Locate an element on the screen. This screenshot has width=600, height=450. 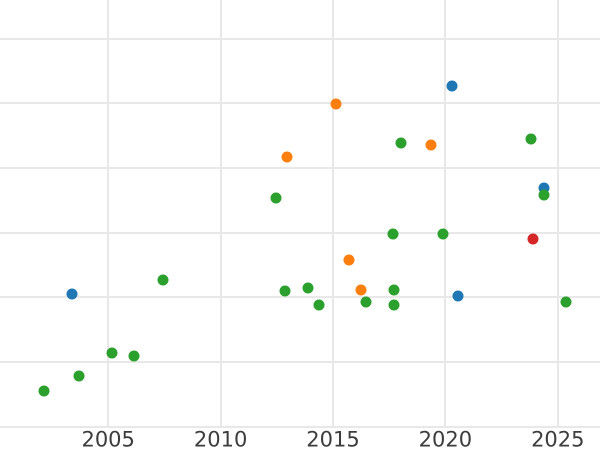
x-tick-label: 2025 is located at coordinates (558, 438).